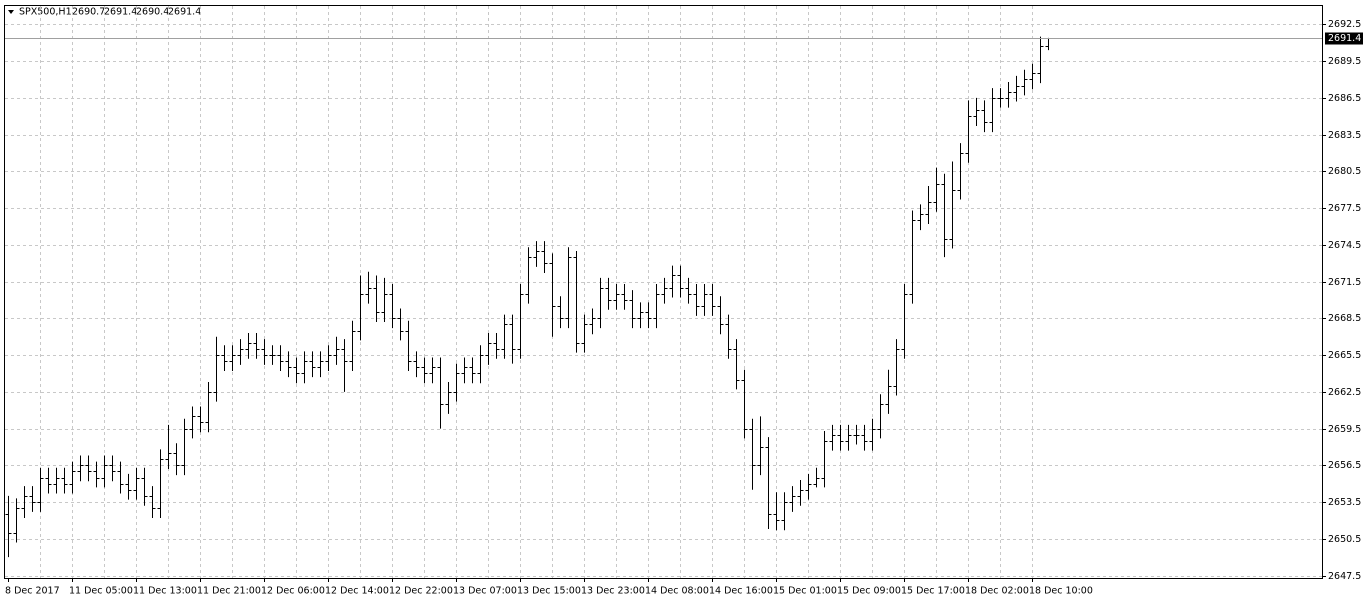 This screenshot has width=1366, height=605. Describe the element at coordinates (1061, 591) in the screenshot. I see `x-tick-label: 18 Dec 10:00` at that location.